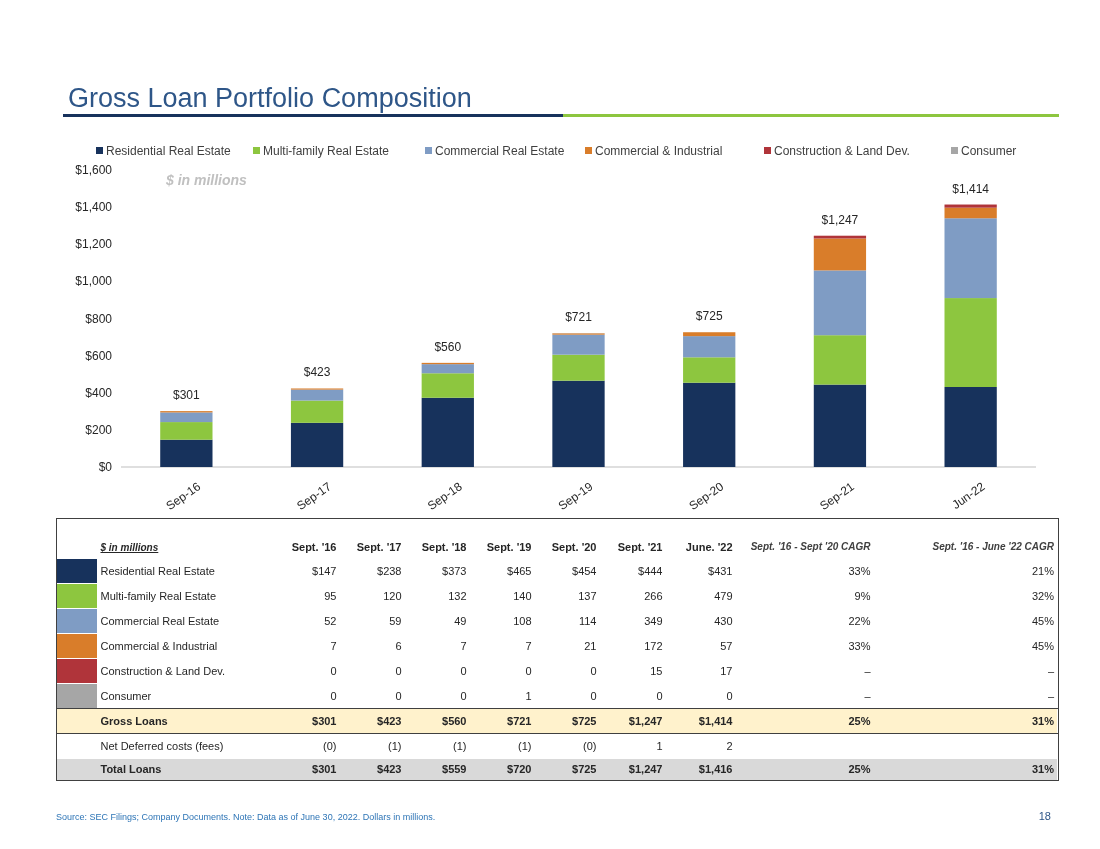 The image size is (1100, 849). I want to click on text: 18, so click(1044, 816).